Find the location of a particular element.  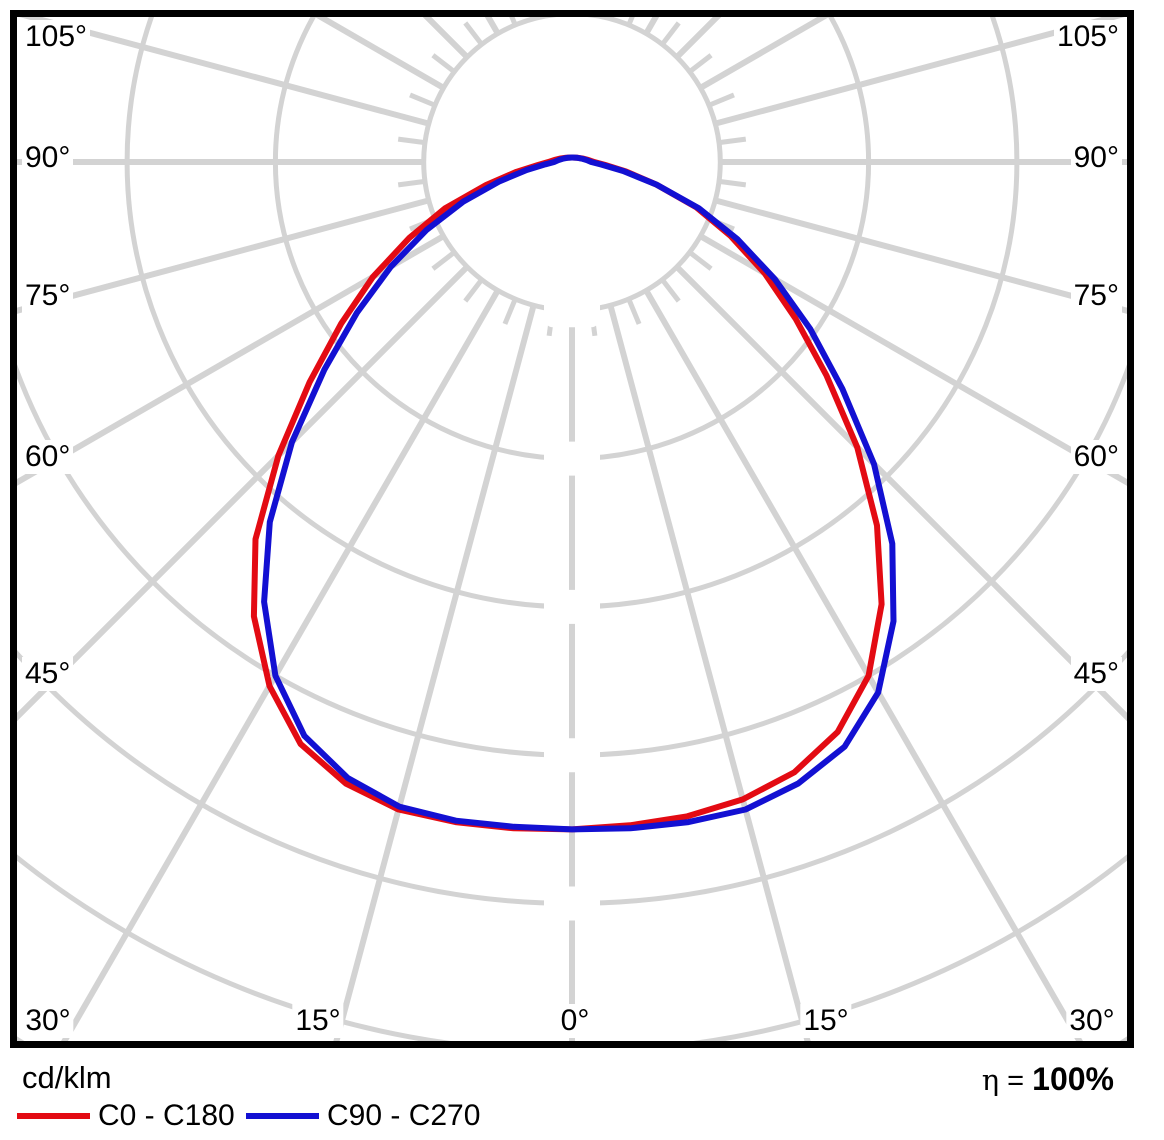

legend-swatch-c0-c180 is located at coordinates (53, 1116).